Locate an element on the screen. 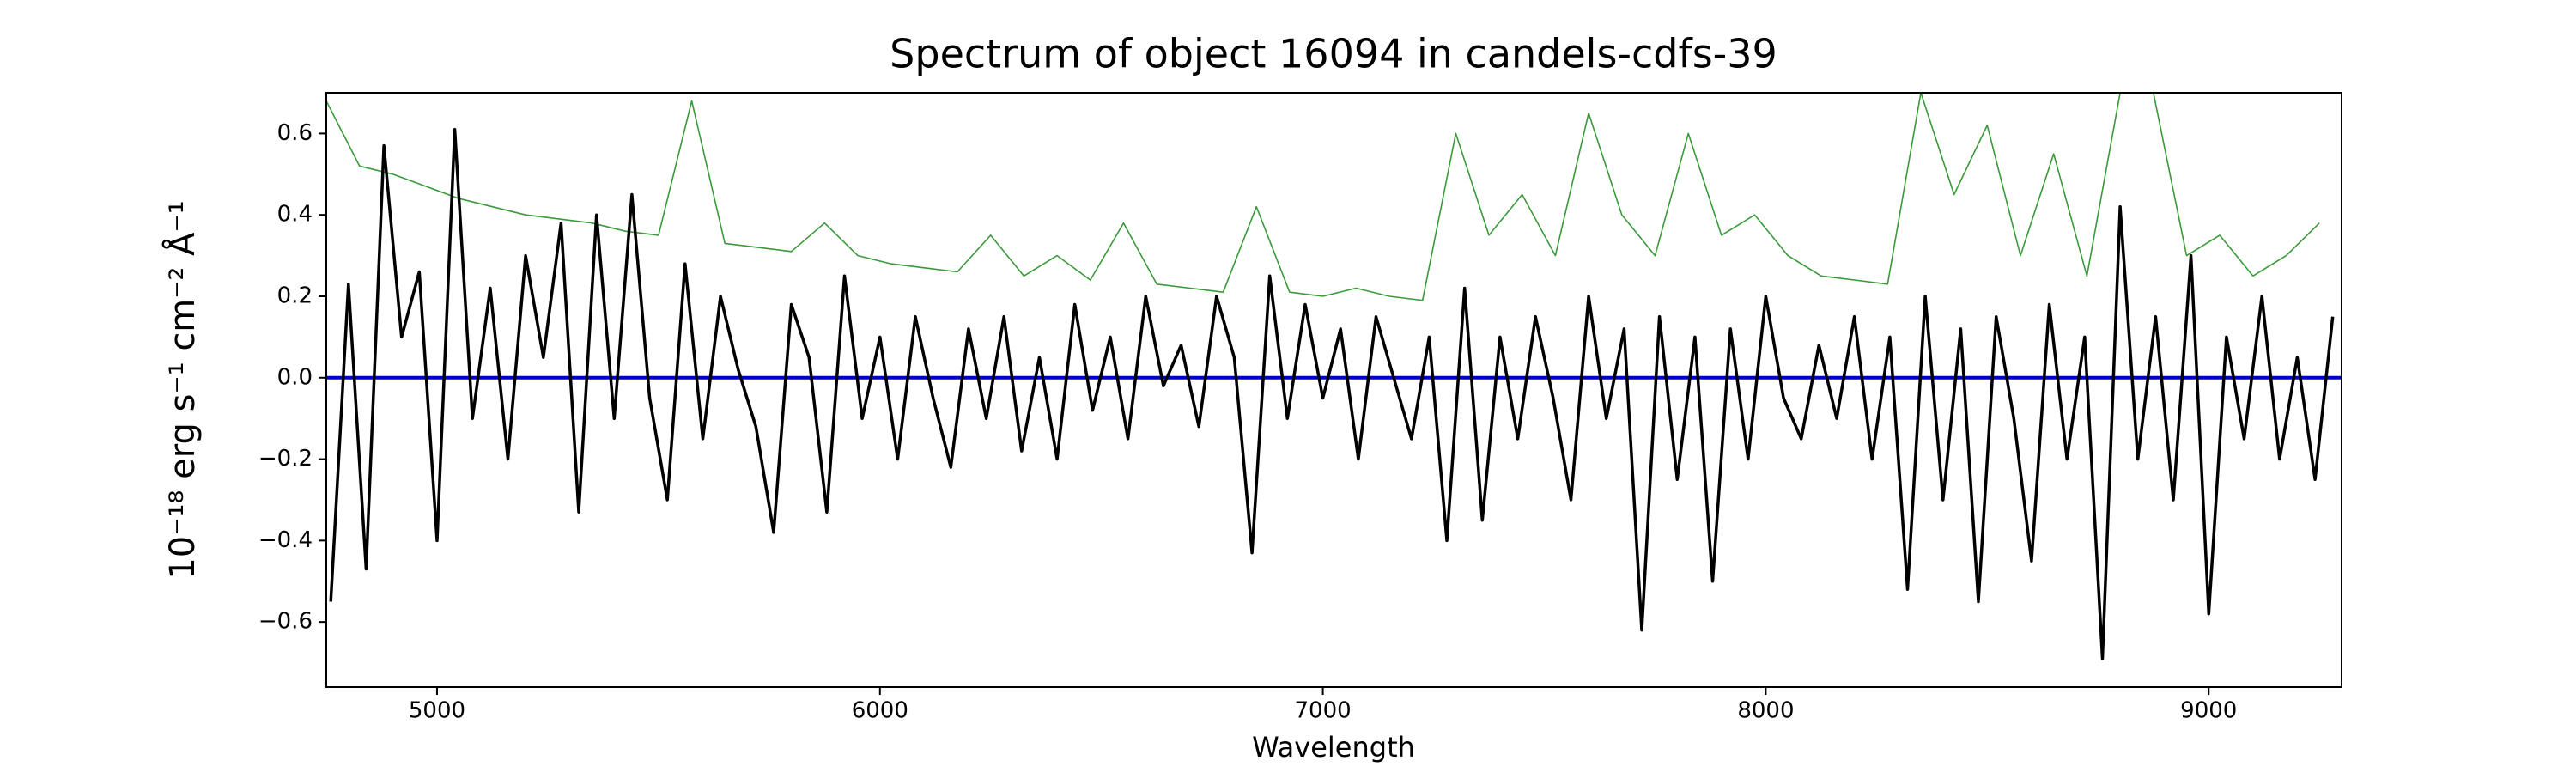 This screenshot has height=773, width=2576. y-tick-label: −0.6 is located at coordinates (285, 622).